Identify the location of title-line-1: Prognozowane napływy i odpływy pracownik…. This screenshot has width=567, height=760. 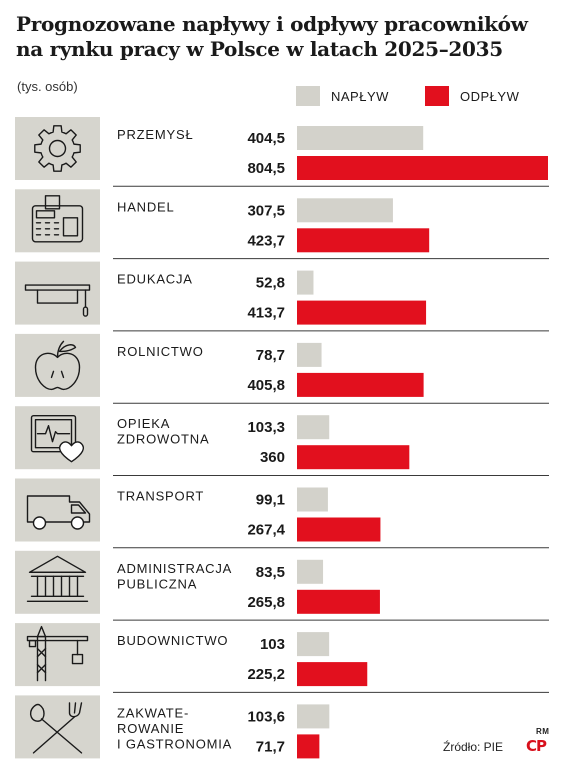
(272, 24).